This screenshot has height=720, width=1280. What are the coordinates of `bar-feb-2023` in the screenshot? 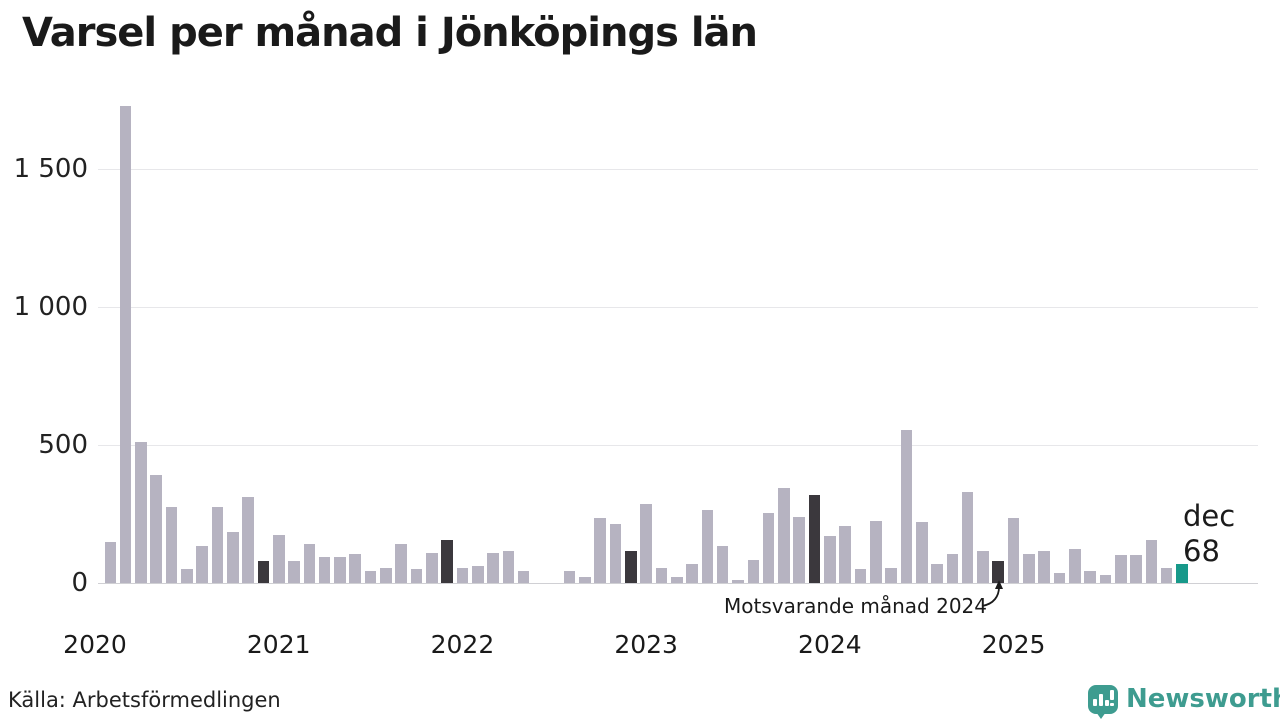 It's located at (661, 575).